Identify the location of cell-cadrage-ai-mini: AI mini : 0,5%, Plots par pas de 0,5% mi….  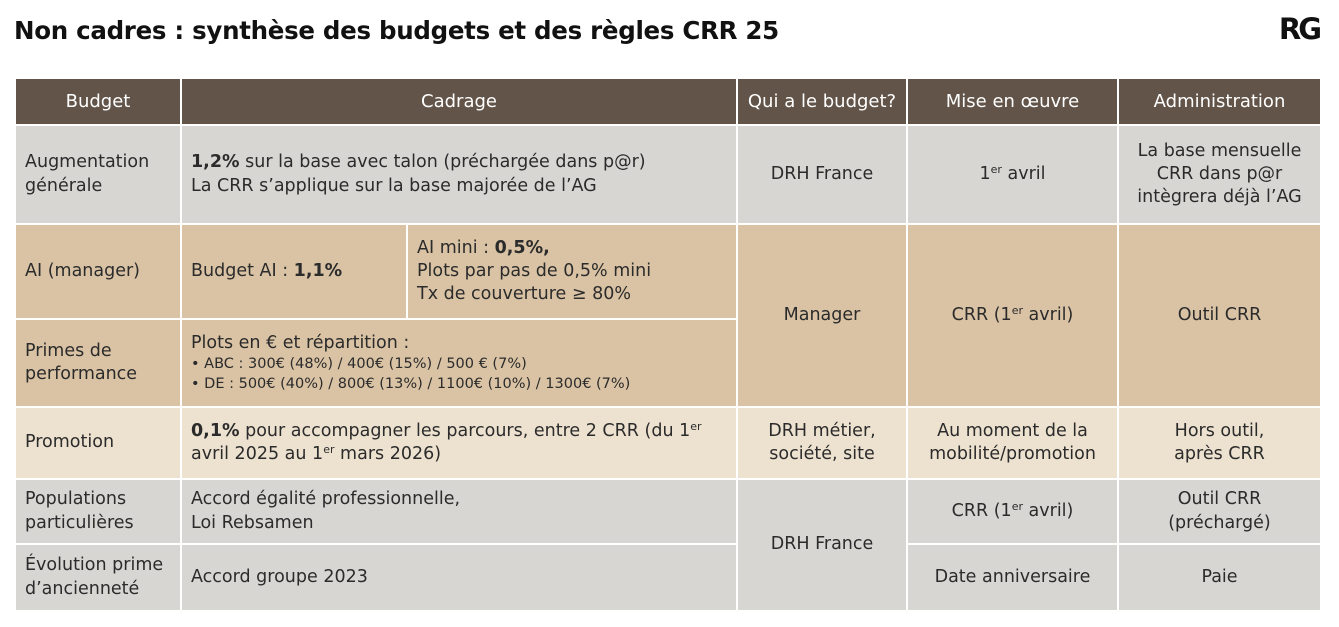
(572, 271).